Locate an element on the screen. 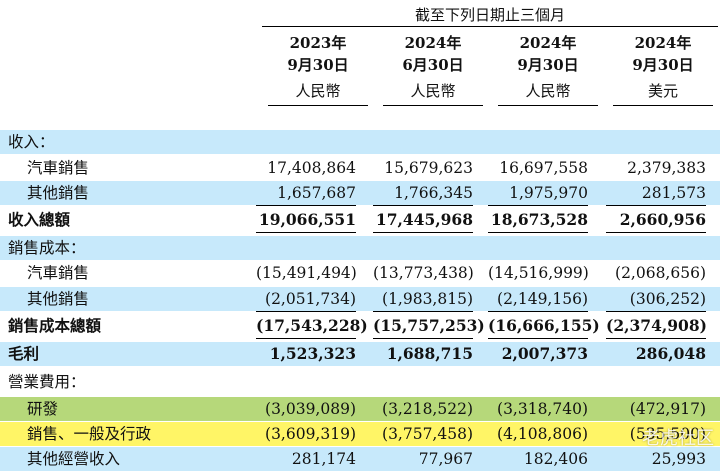  section-row-operating-expenses: 營業費用： is located at coordinates (360, 382).